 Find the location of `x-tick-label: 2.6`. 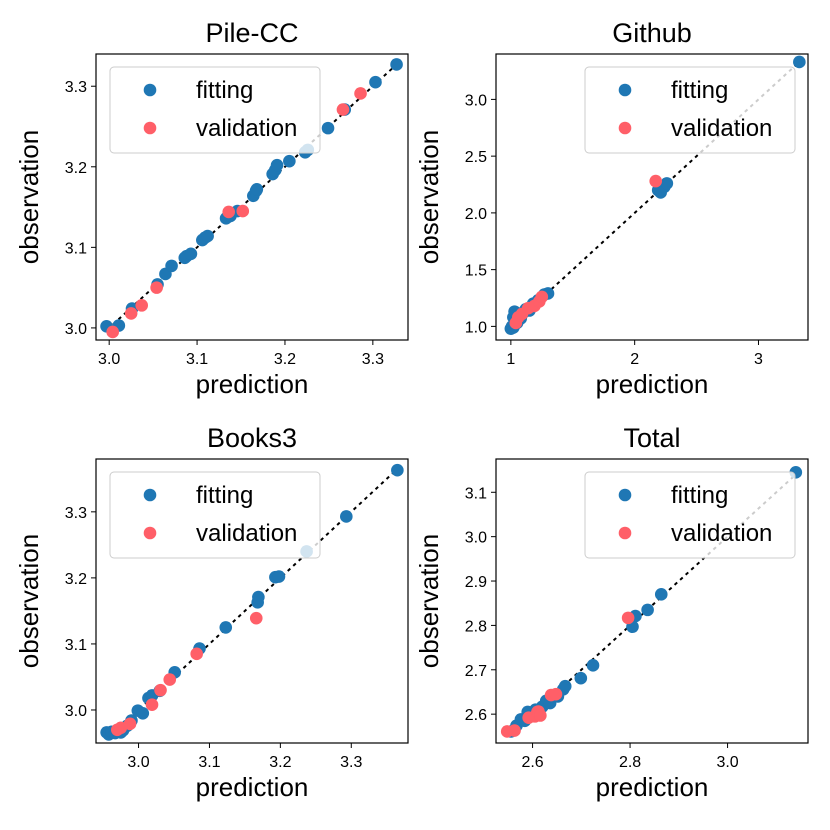

x-tick-label: 2.6 is located at coordinates (532, 762).